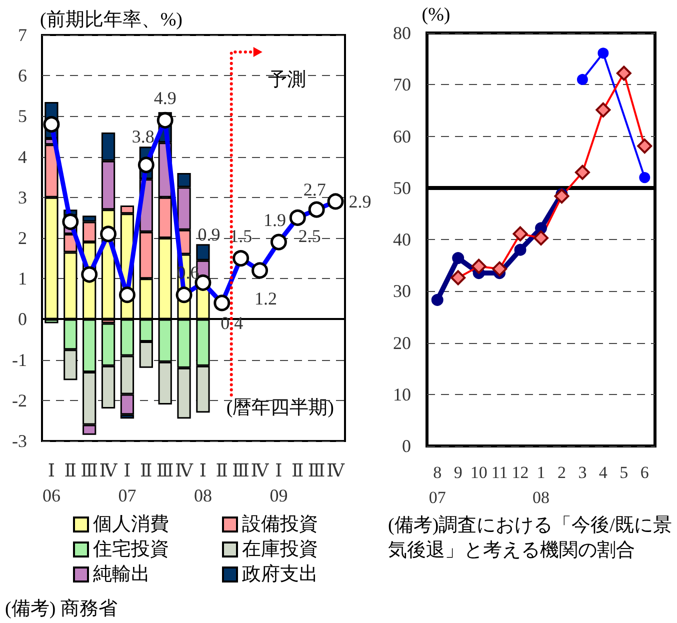 This screenshot has width=677, height=623. Describe the element at coordinates (280, 524) in the screenshot. I see `legend-label: 設備投資` at that location.